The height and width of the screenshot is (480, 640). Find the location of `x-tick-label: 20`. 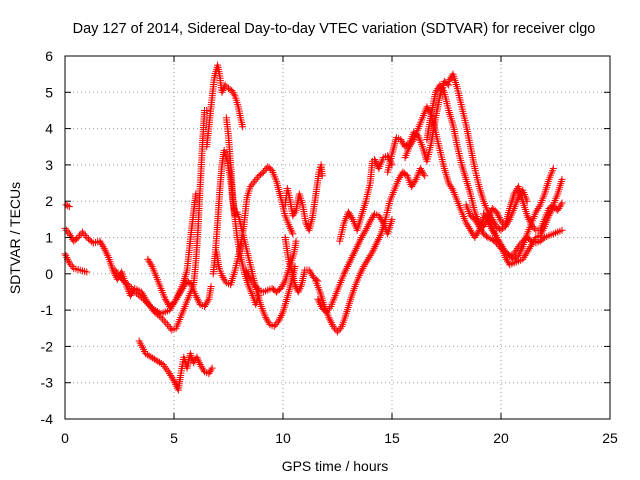

x-tick-label: 20 is located at coordinates (501, 438).